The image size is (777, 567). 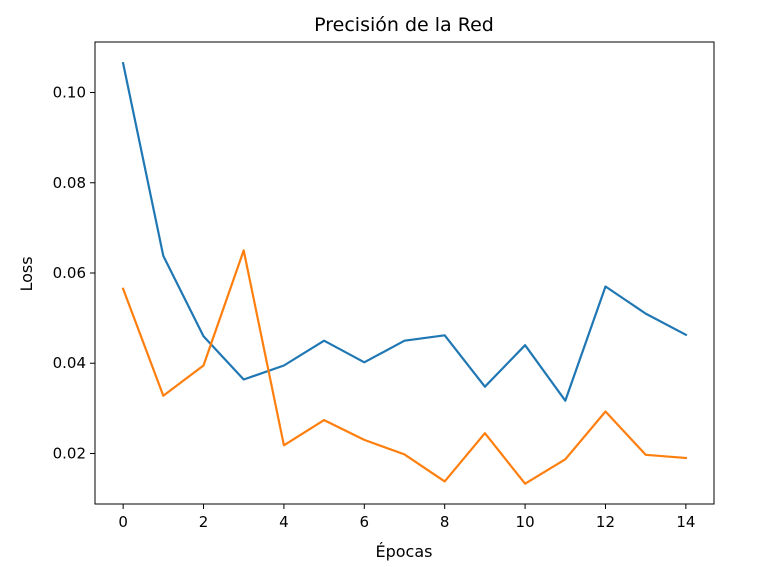 What do you see at coordinates (284, 522) in the screenshot?
I see `x-tick-label: 4` at bounding box center [284, 522].